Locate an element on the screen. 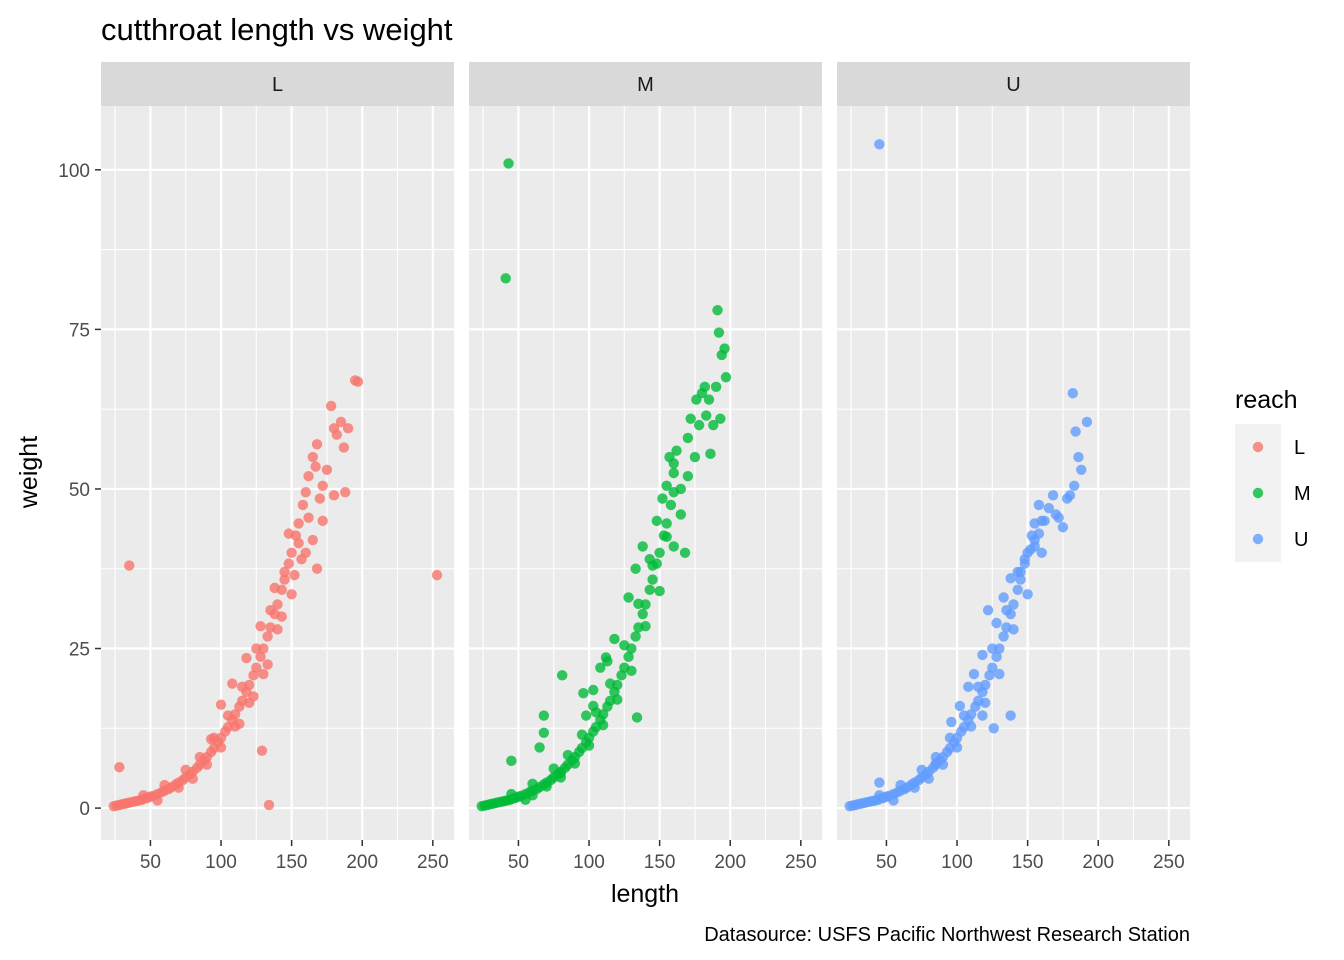  y-tick-label: 25 is located at coordinates (79, 650).